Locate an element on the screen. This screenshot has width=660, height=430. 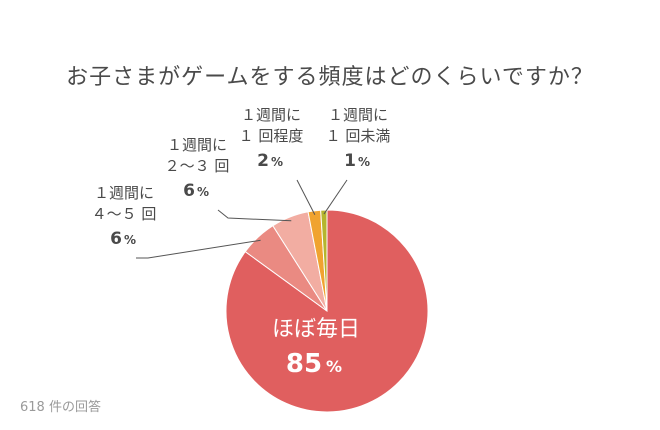
slice-label: ２〜３ 回 is located at coordinates (197, 166).